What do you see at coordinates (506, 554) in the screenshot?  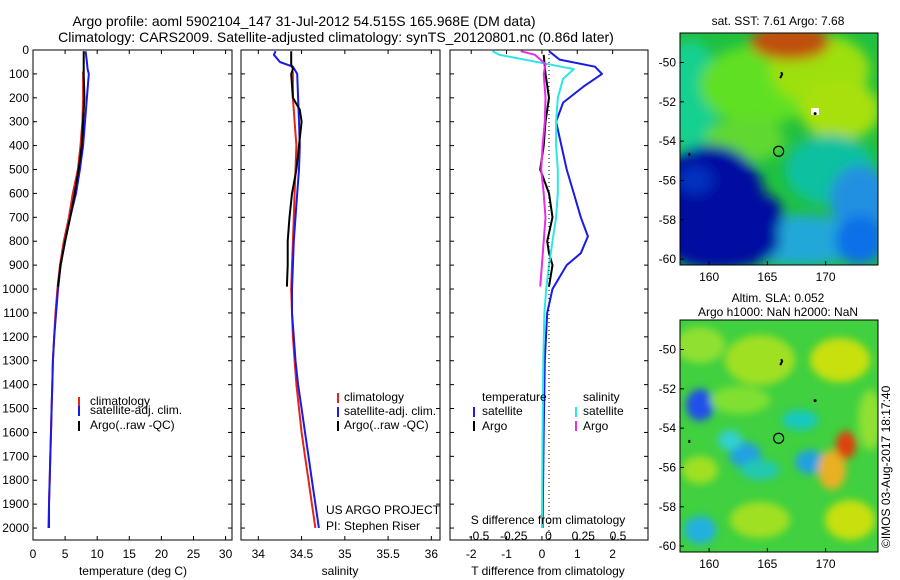 I see `x-tick-label: -1` at bounding box center [506, 554].